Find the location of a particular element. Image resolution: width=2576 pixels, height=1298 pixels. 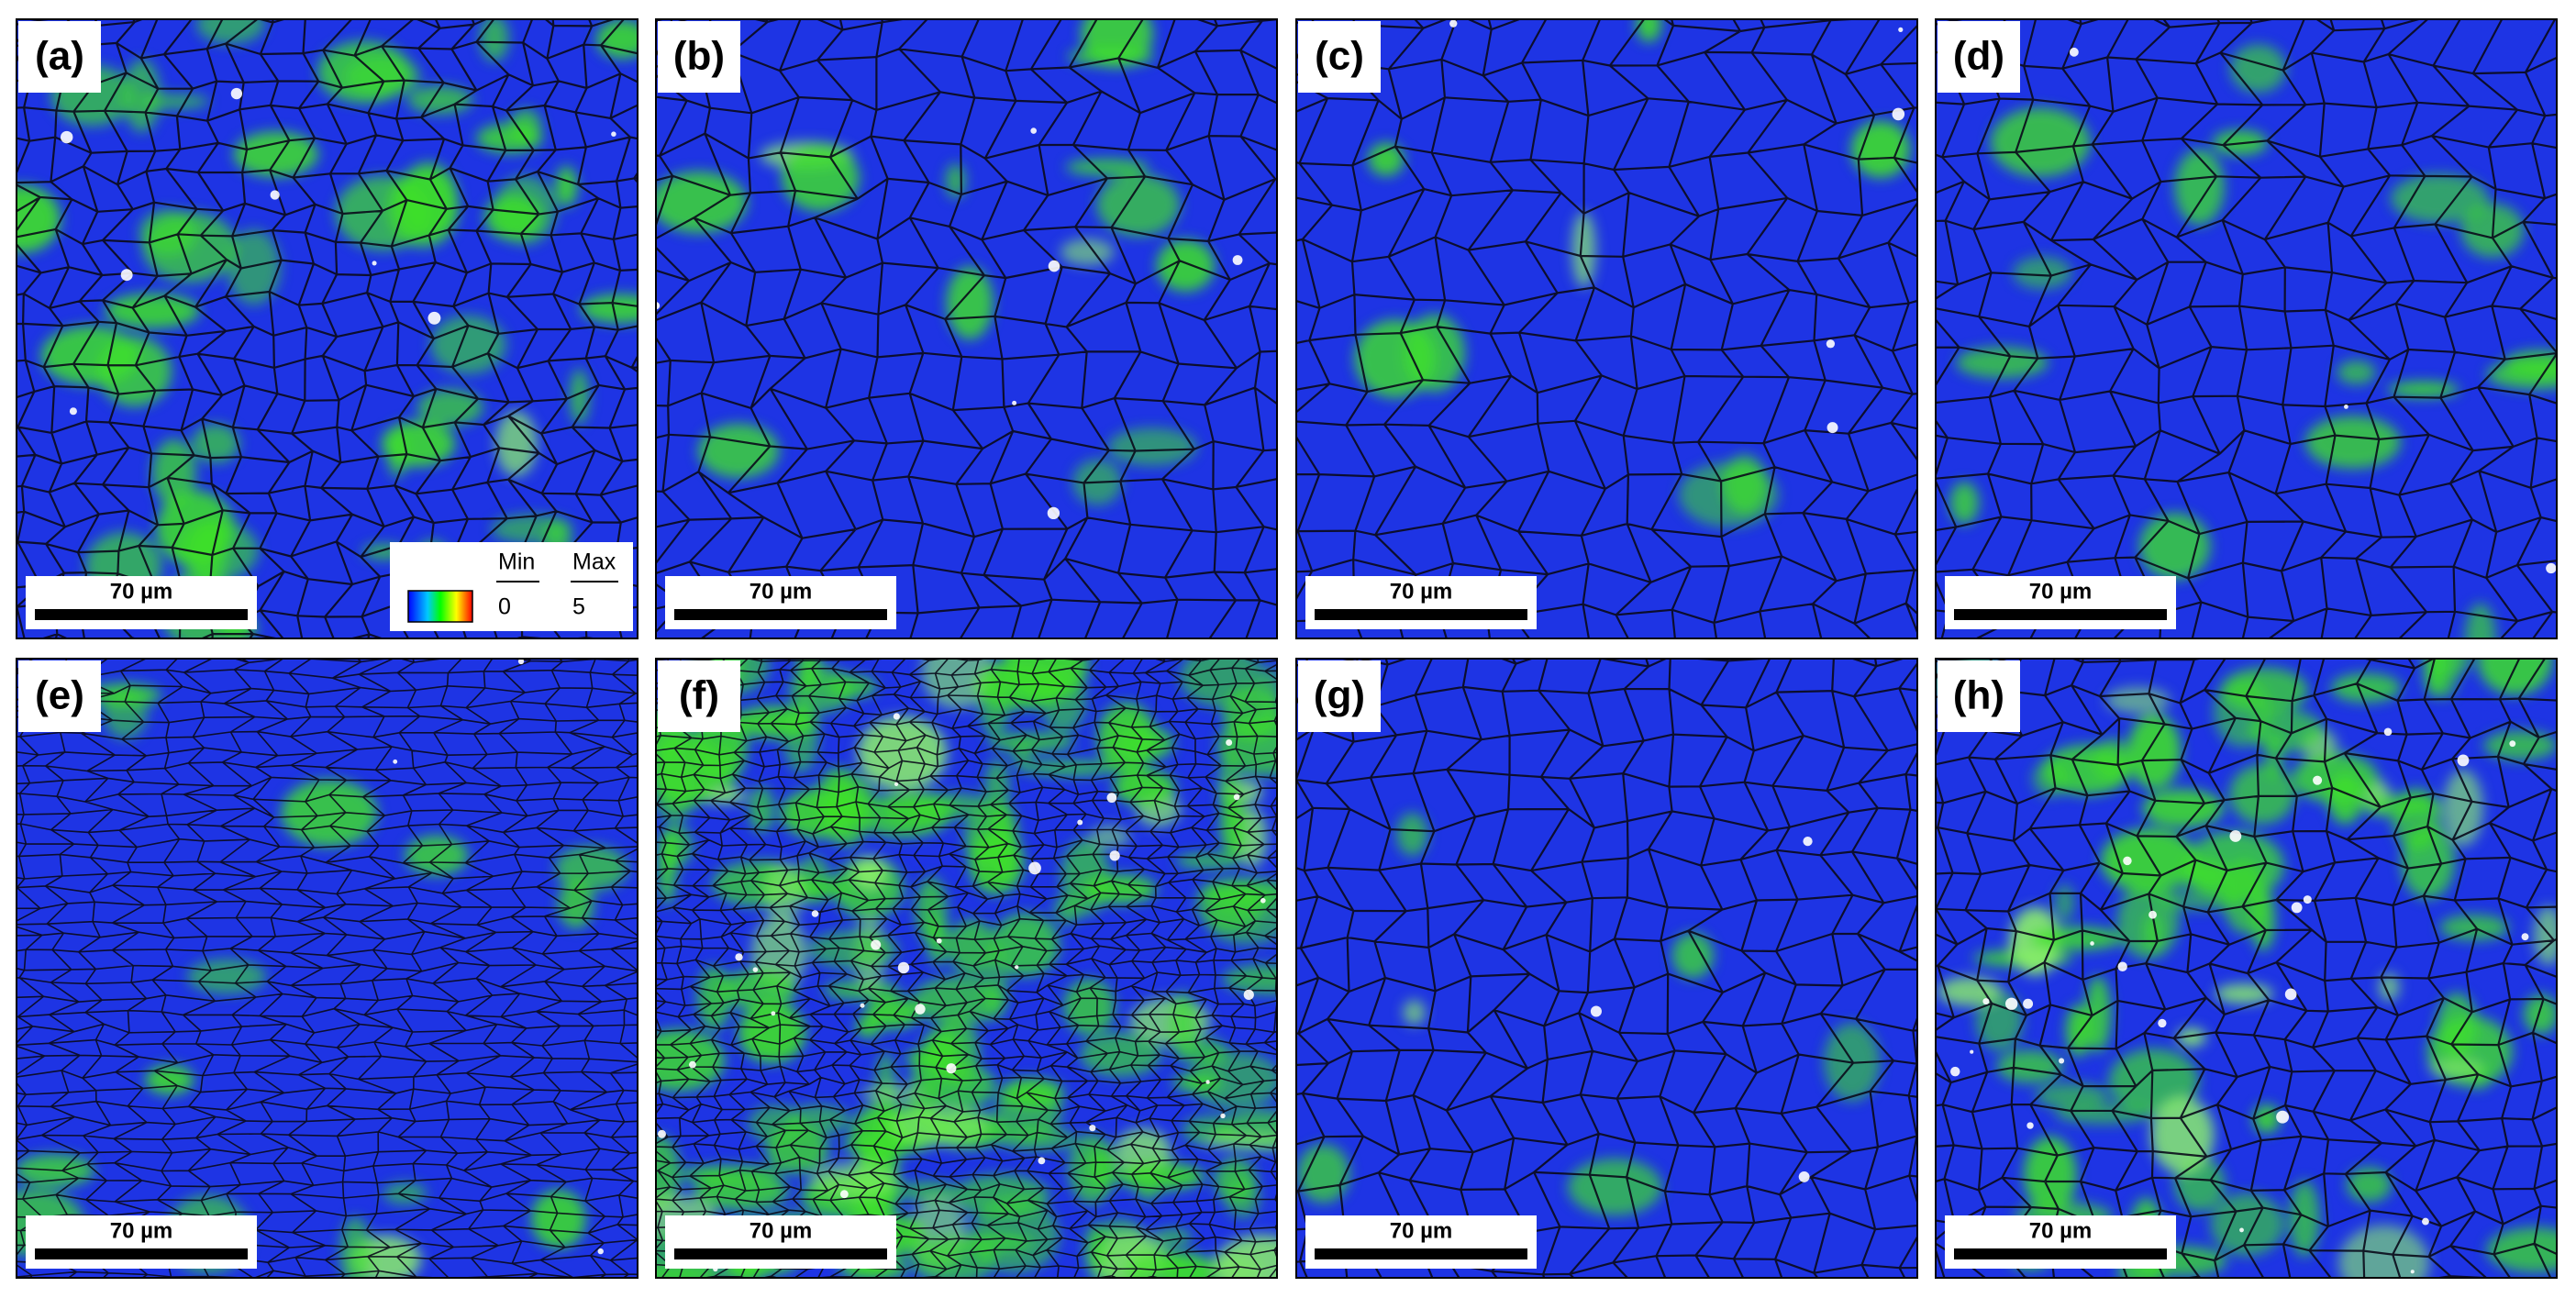

panel-label: (h) is located at coordinates (1978, 695).